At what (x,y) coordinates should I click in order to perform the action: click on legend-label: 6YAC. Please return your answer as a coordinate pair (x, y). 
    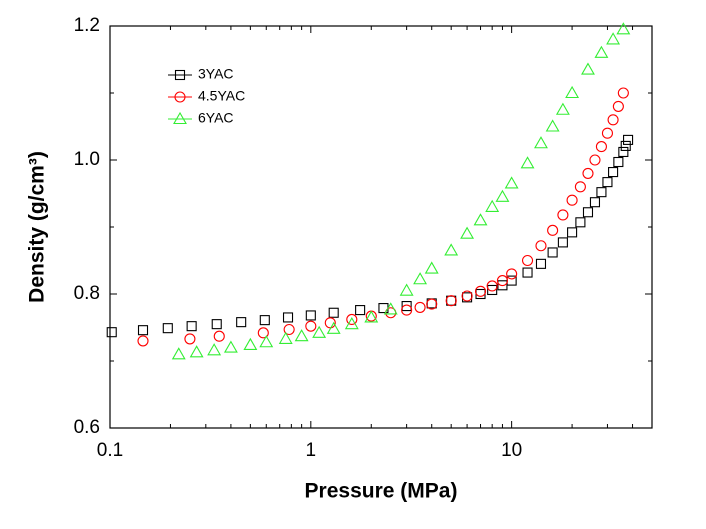
    Looking at the image, I should click on (216, 118).